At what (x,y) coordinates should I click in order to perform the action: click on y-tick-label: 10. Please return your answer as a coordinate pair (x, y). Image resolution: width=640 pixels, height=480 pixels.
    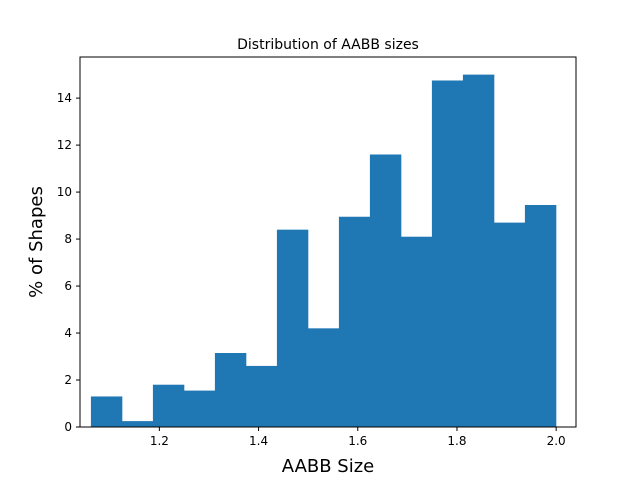
    Looking at the image, I should click on (64, 192).